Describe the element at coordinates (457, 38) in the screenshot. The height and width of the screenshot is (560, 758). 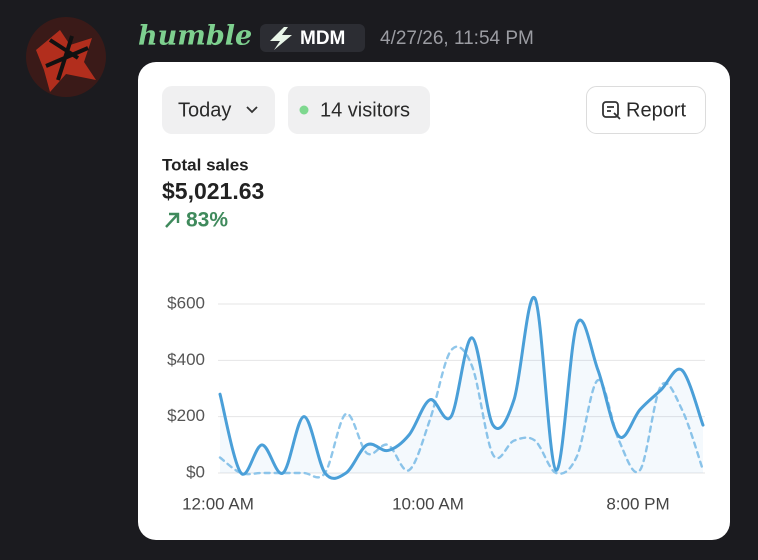
I see `timestamp: 4/27/26, 11:54 PM` at that location.